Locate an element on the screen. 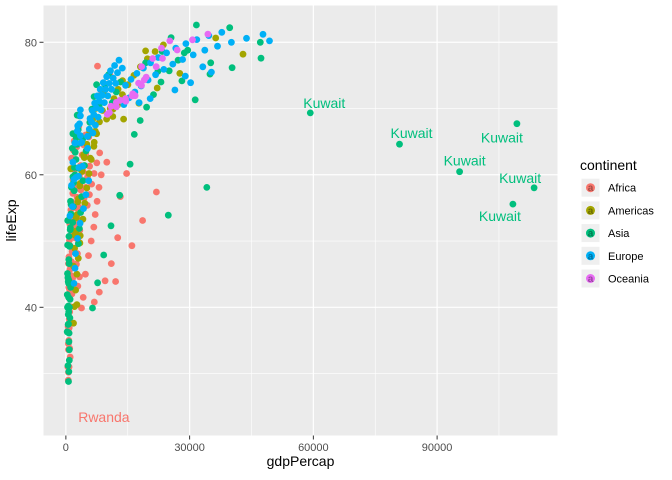  legend-item-europe: a Europe is located at coordinates (612, 255).